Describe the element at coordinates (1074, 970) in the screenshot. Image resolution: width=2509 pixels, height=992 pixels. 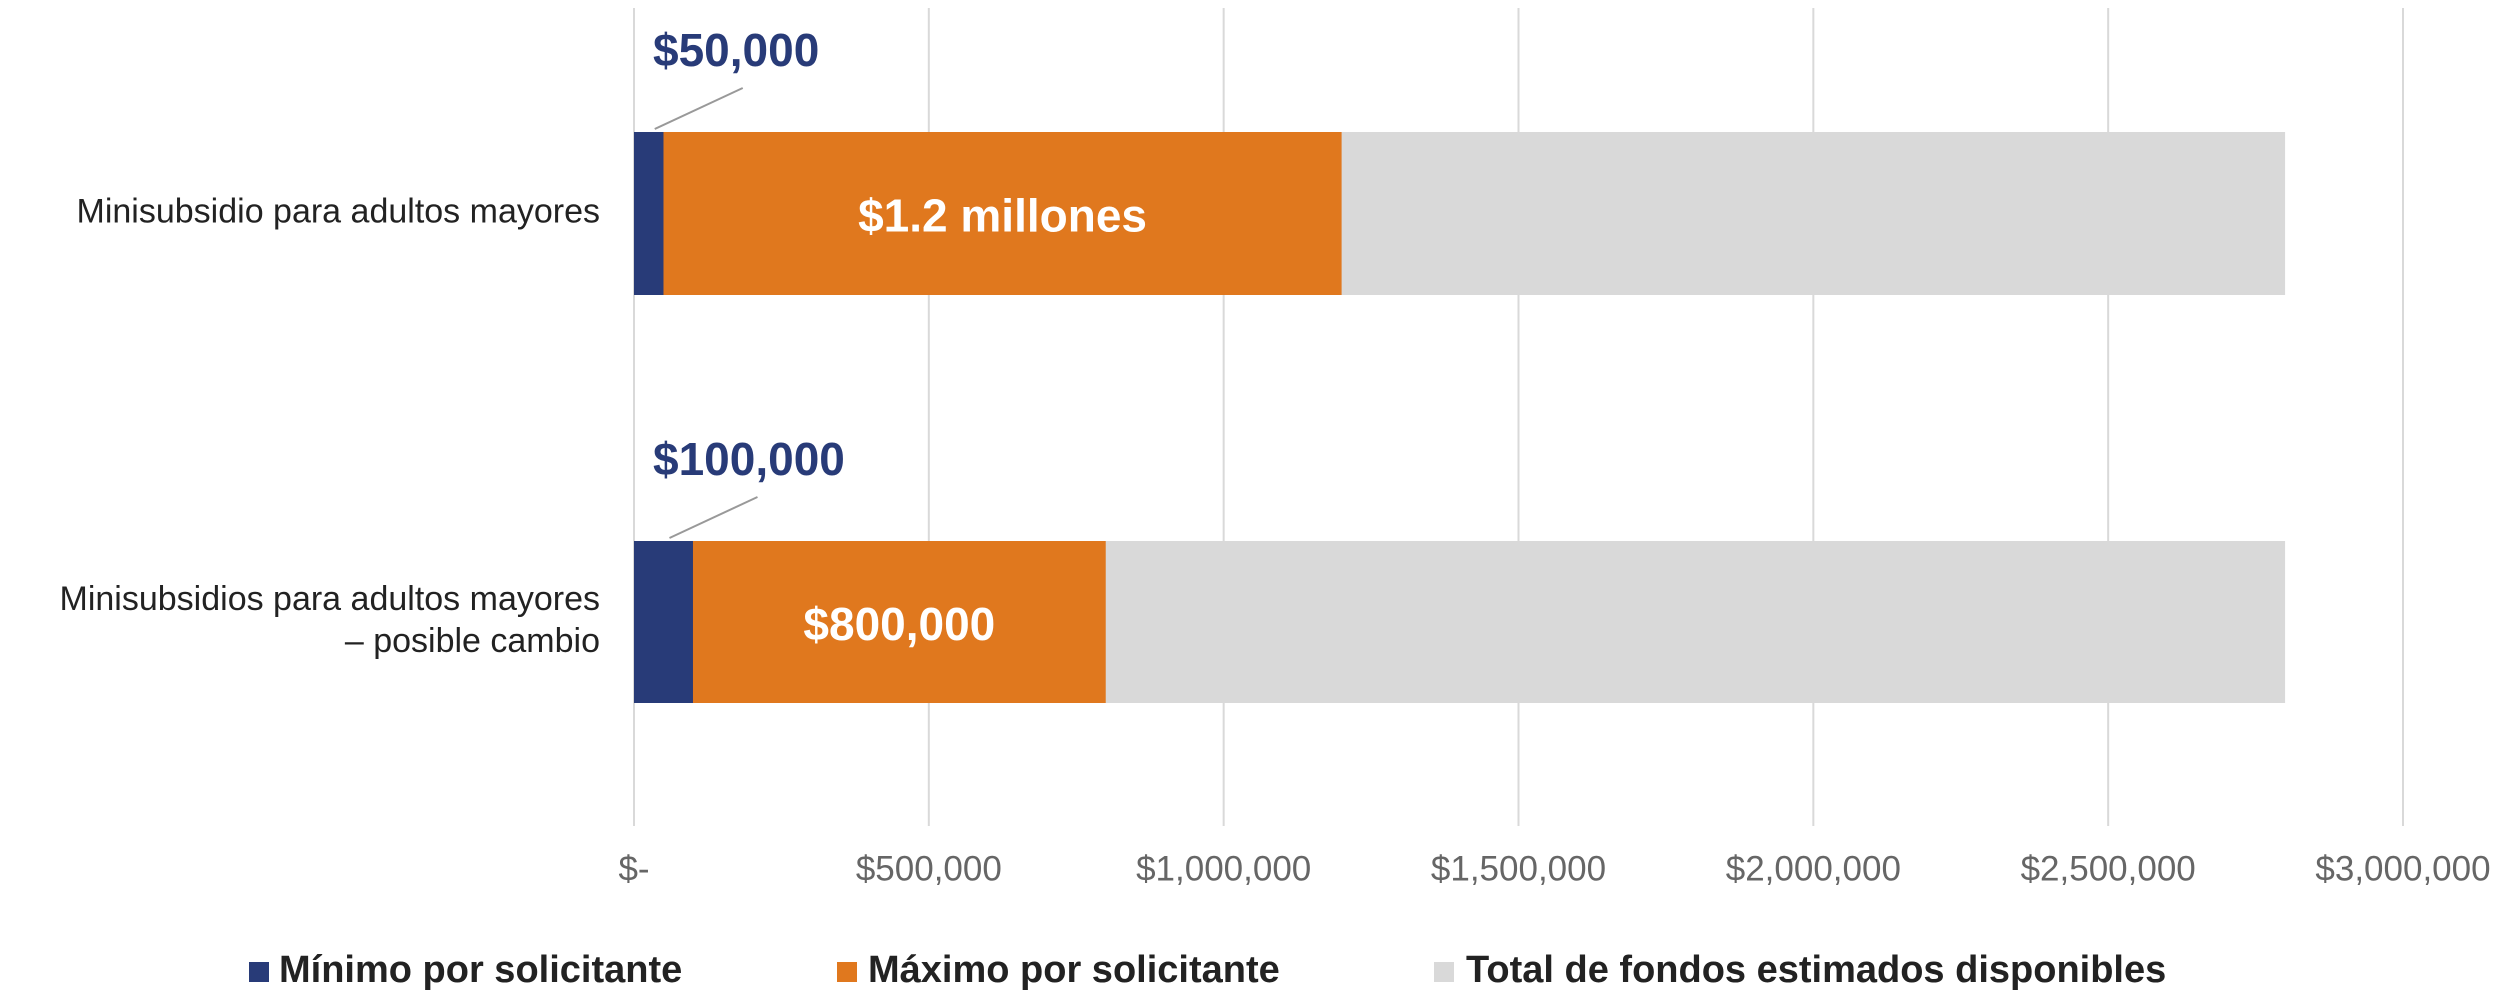
I see `legend-label: Máximo por solicitante` at that location.